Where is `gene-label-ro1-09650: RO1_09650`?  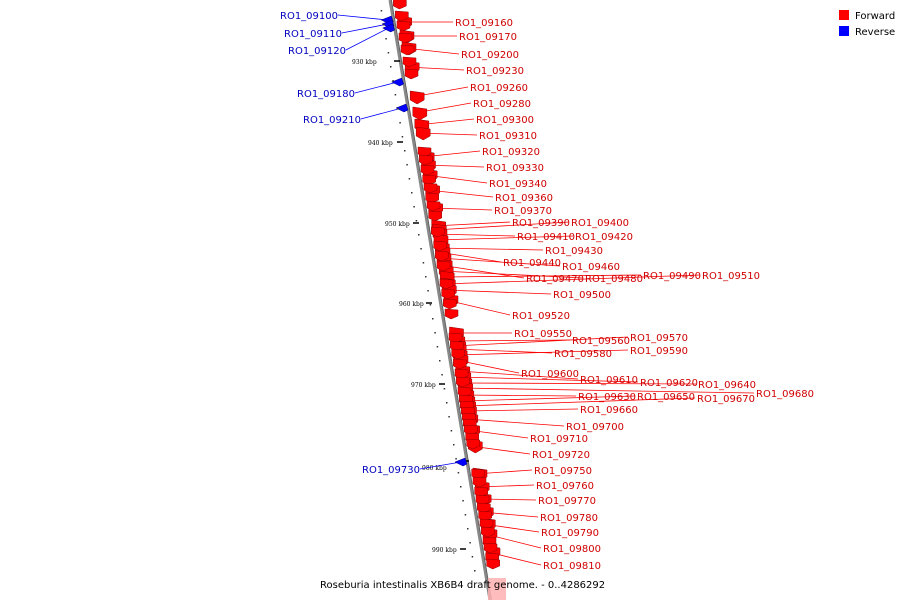 gene-label-ro1-09650: RO1_09650 is located at coordinates (666, 397).